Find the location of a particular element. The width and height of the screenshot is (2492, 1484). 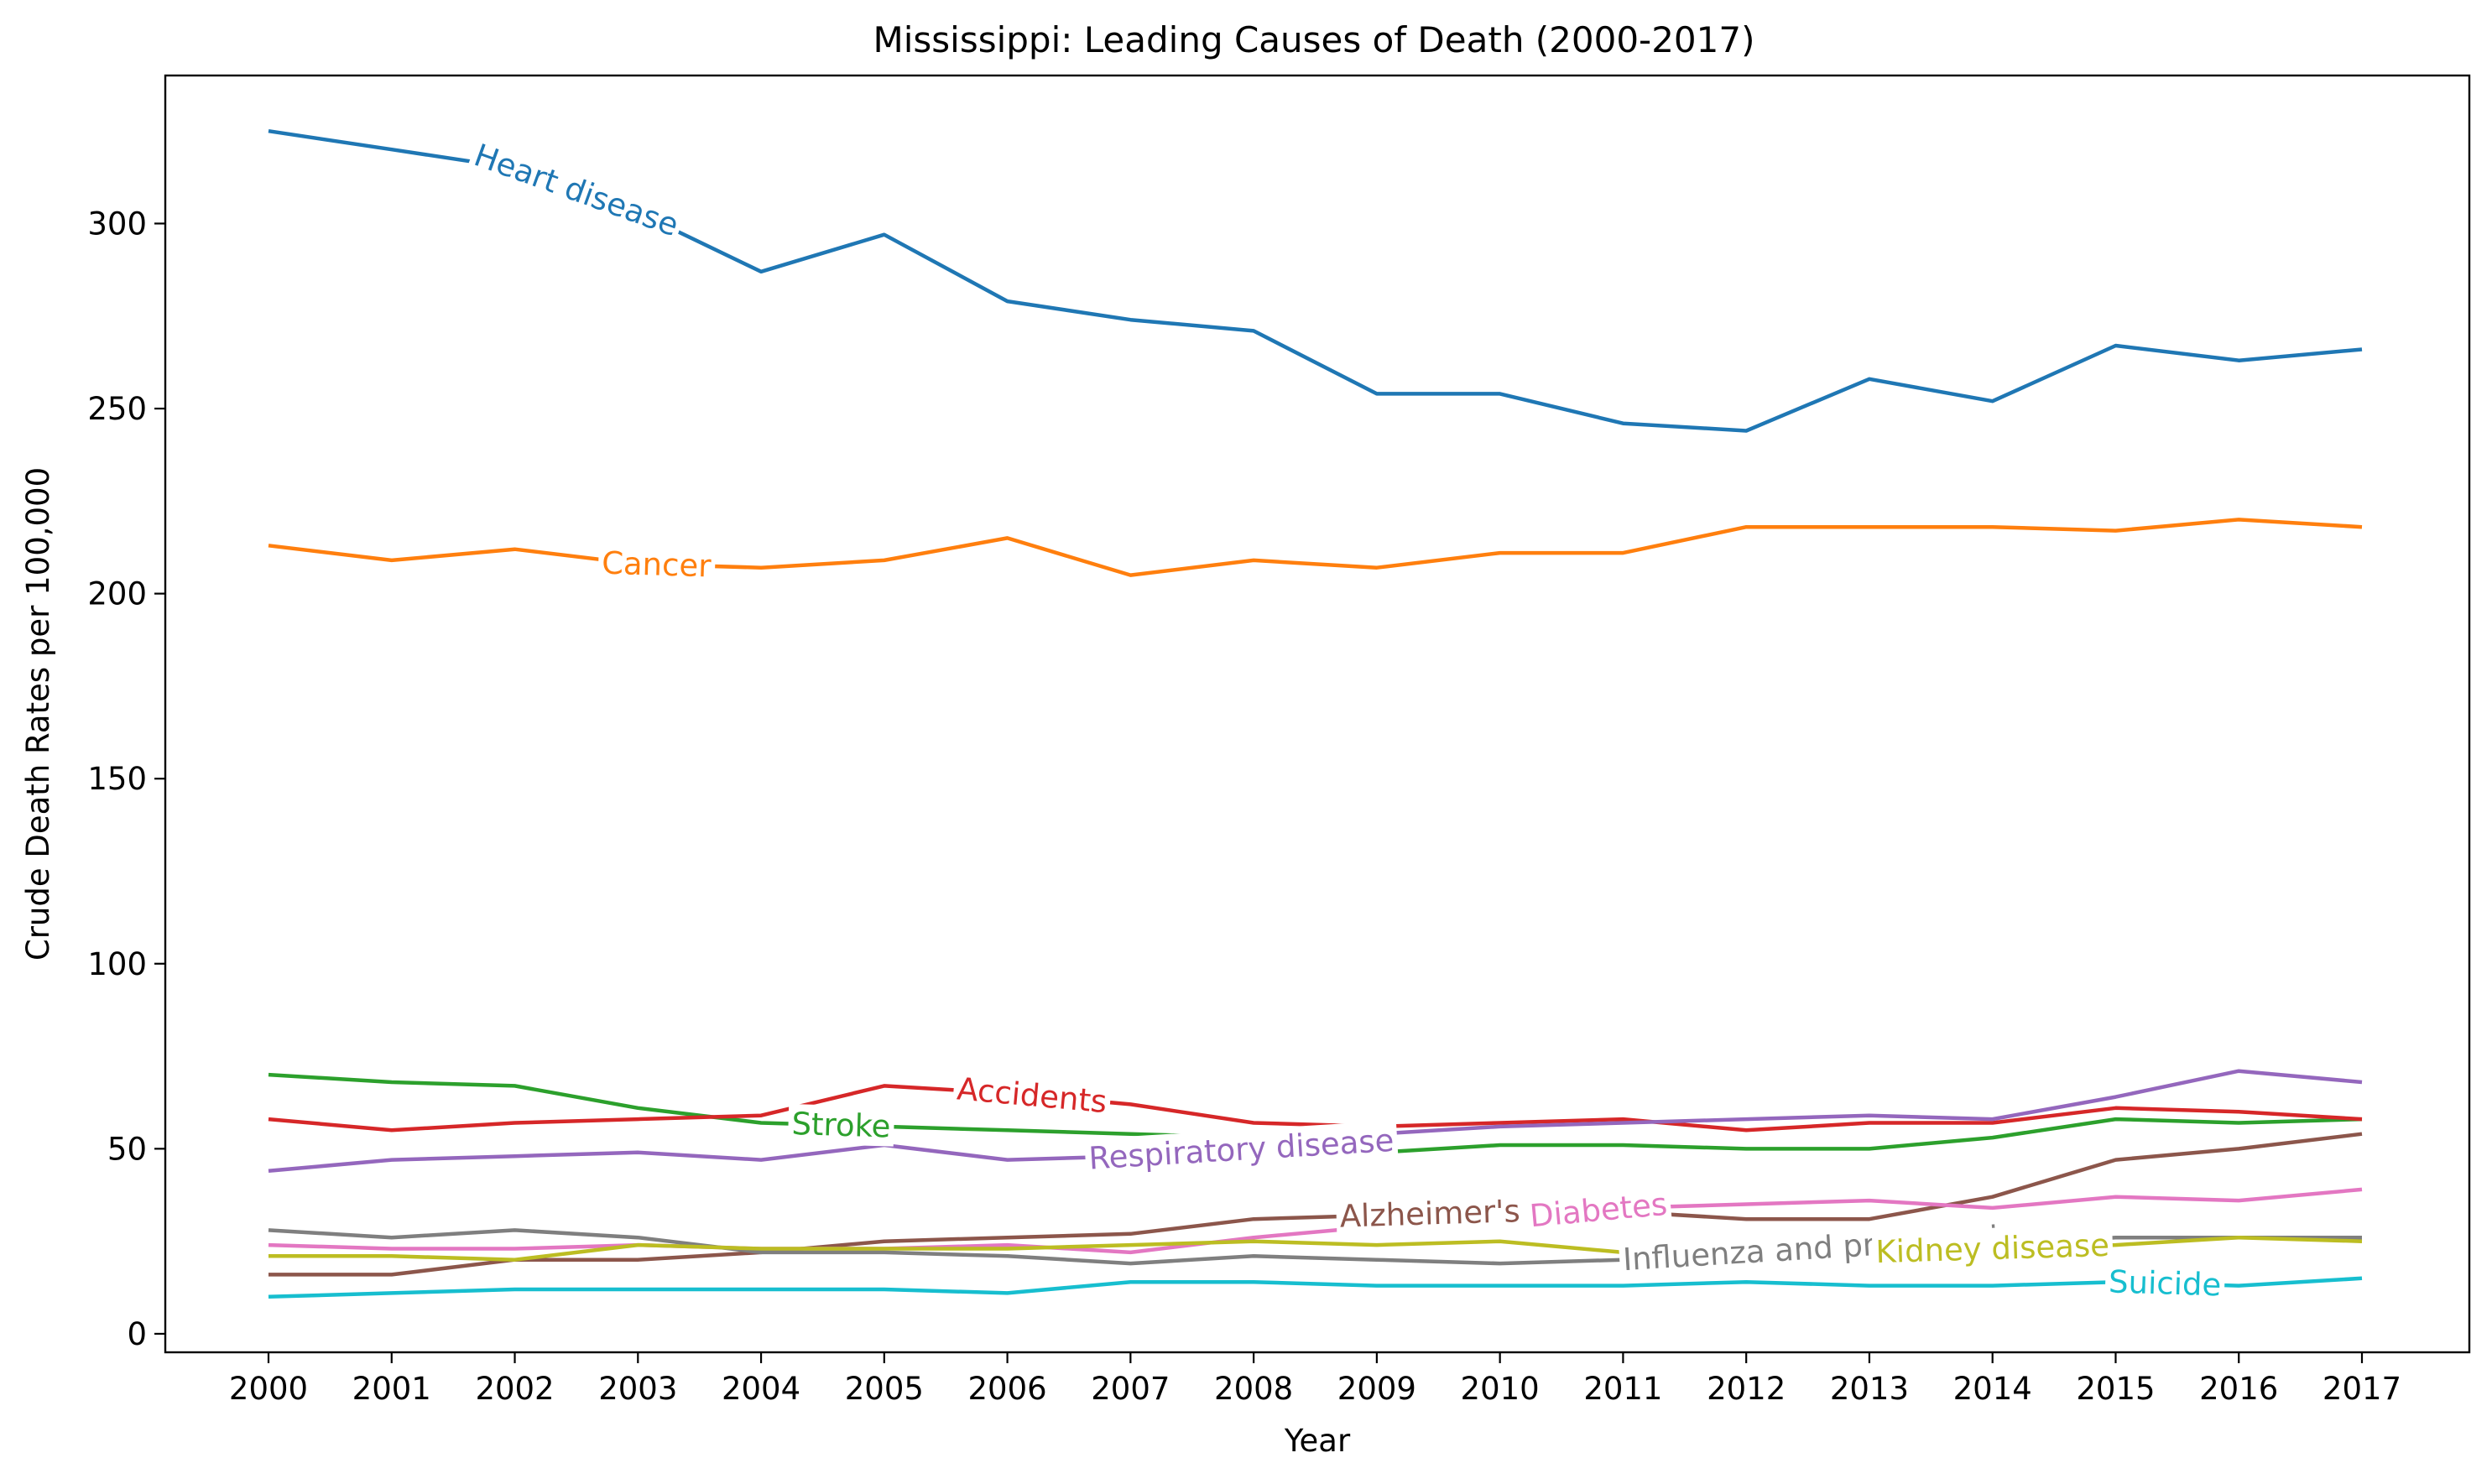

y-tick-label: 0 is located at coordinates (137, 1334).